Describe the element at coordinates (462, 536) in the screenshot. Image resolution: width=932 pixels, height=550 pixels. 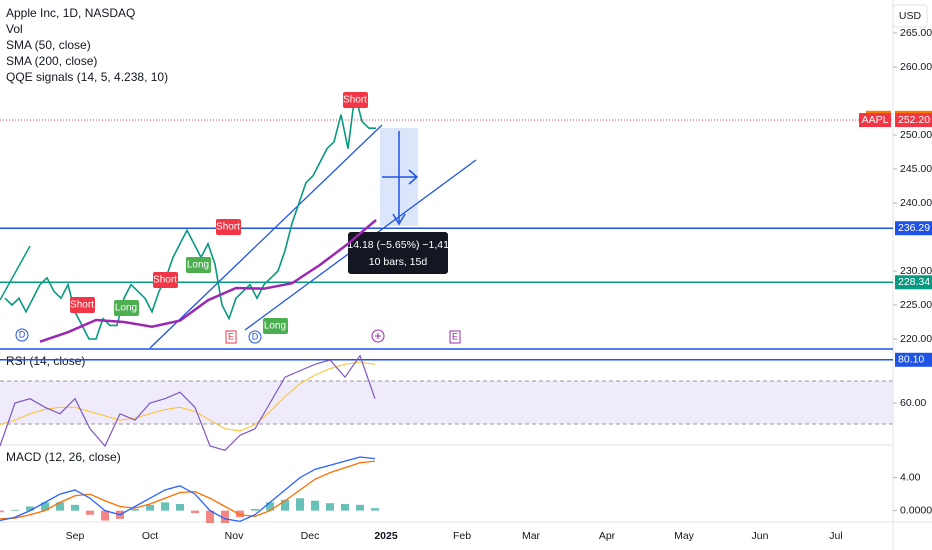
I see `time-label: Feb` at that location.